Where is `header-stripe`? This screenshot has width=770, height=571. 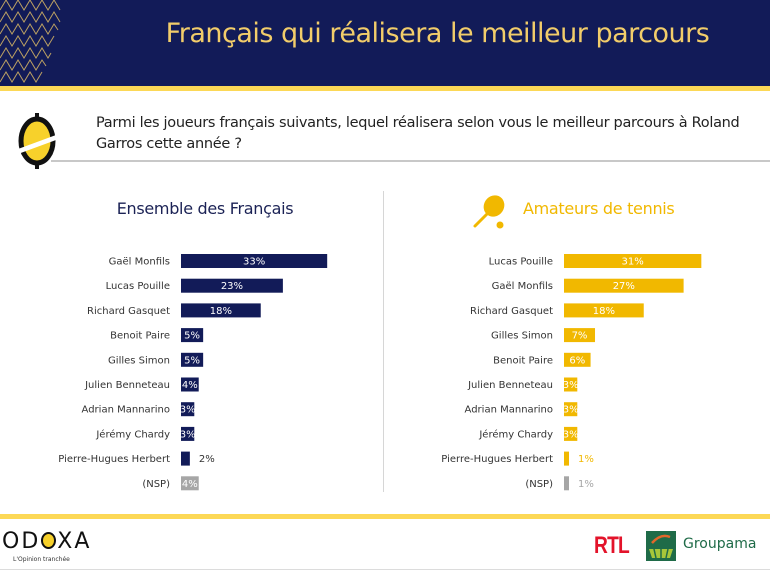 header-stripe is located at coordinates (385, 88).